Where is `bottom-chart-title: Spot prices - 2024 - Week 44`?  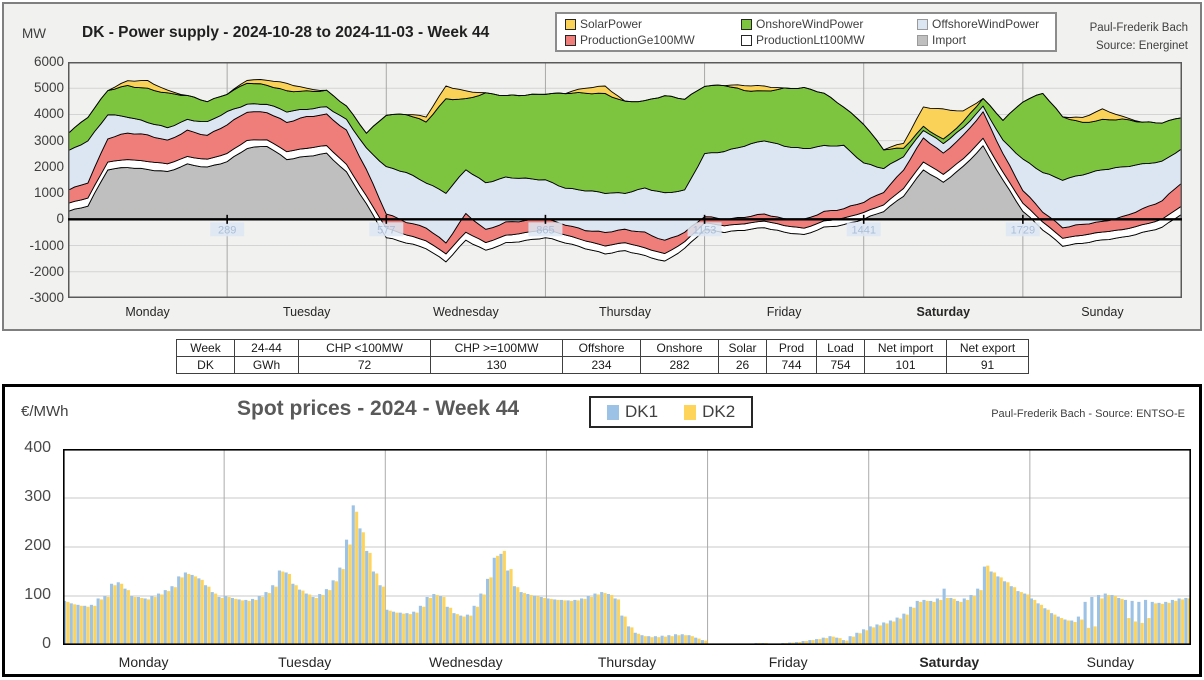
bottom-chart-title: Spot prices - 2024 - Week 44 is located at coordinates (378, 408).